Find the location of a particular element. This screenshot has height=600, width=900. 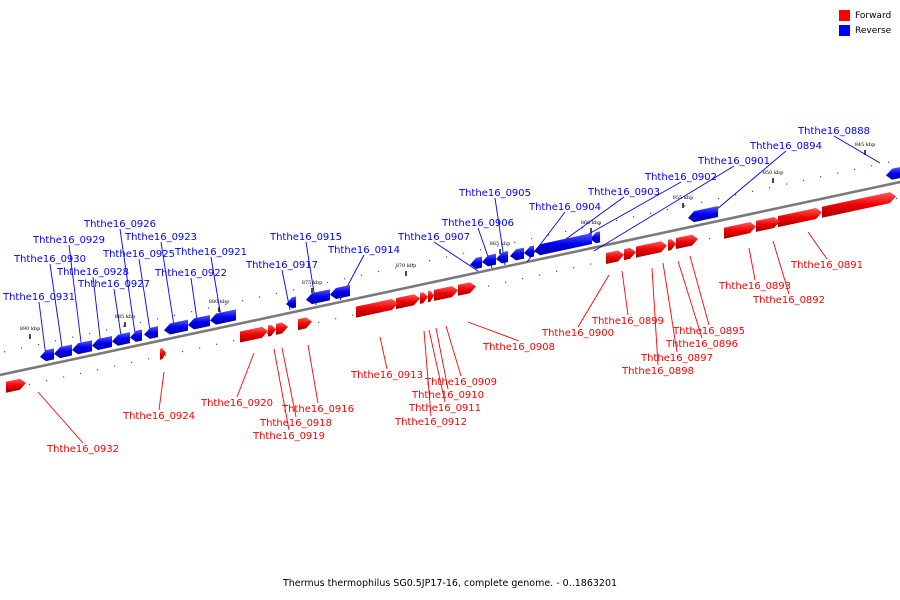

gene-label: Ththe16_0908 is located at coordinates (518, 347).